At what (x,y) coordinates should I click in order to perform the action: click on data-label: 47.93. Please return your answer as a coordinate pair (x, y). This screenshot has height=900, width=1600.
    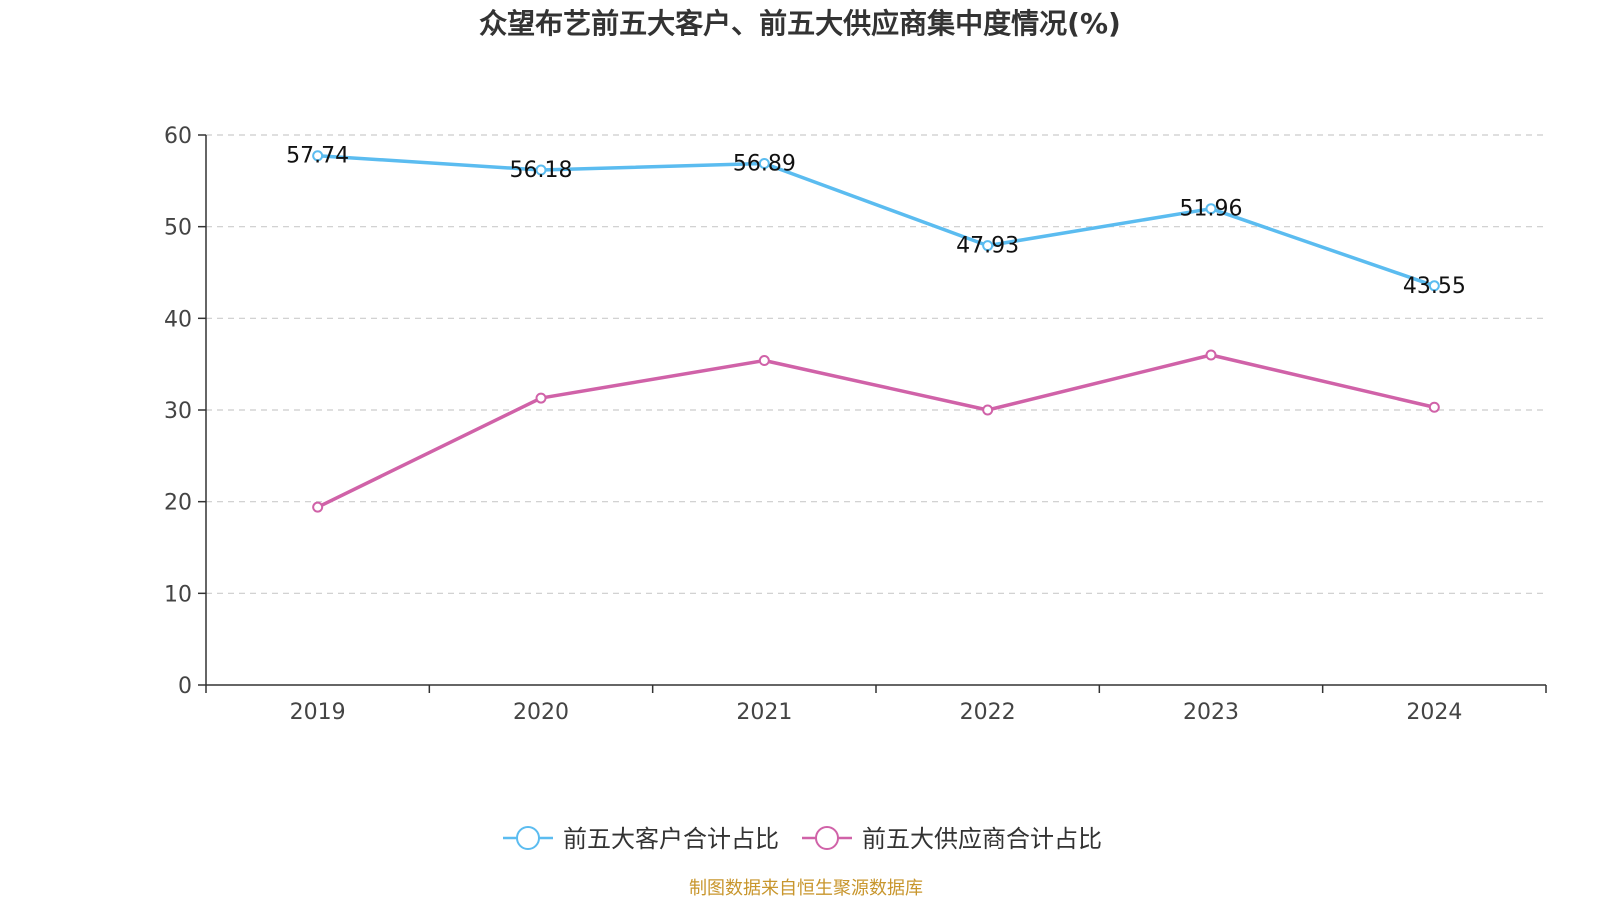
    Looking at the image, I should click on (987, 246).